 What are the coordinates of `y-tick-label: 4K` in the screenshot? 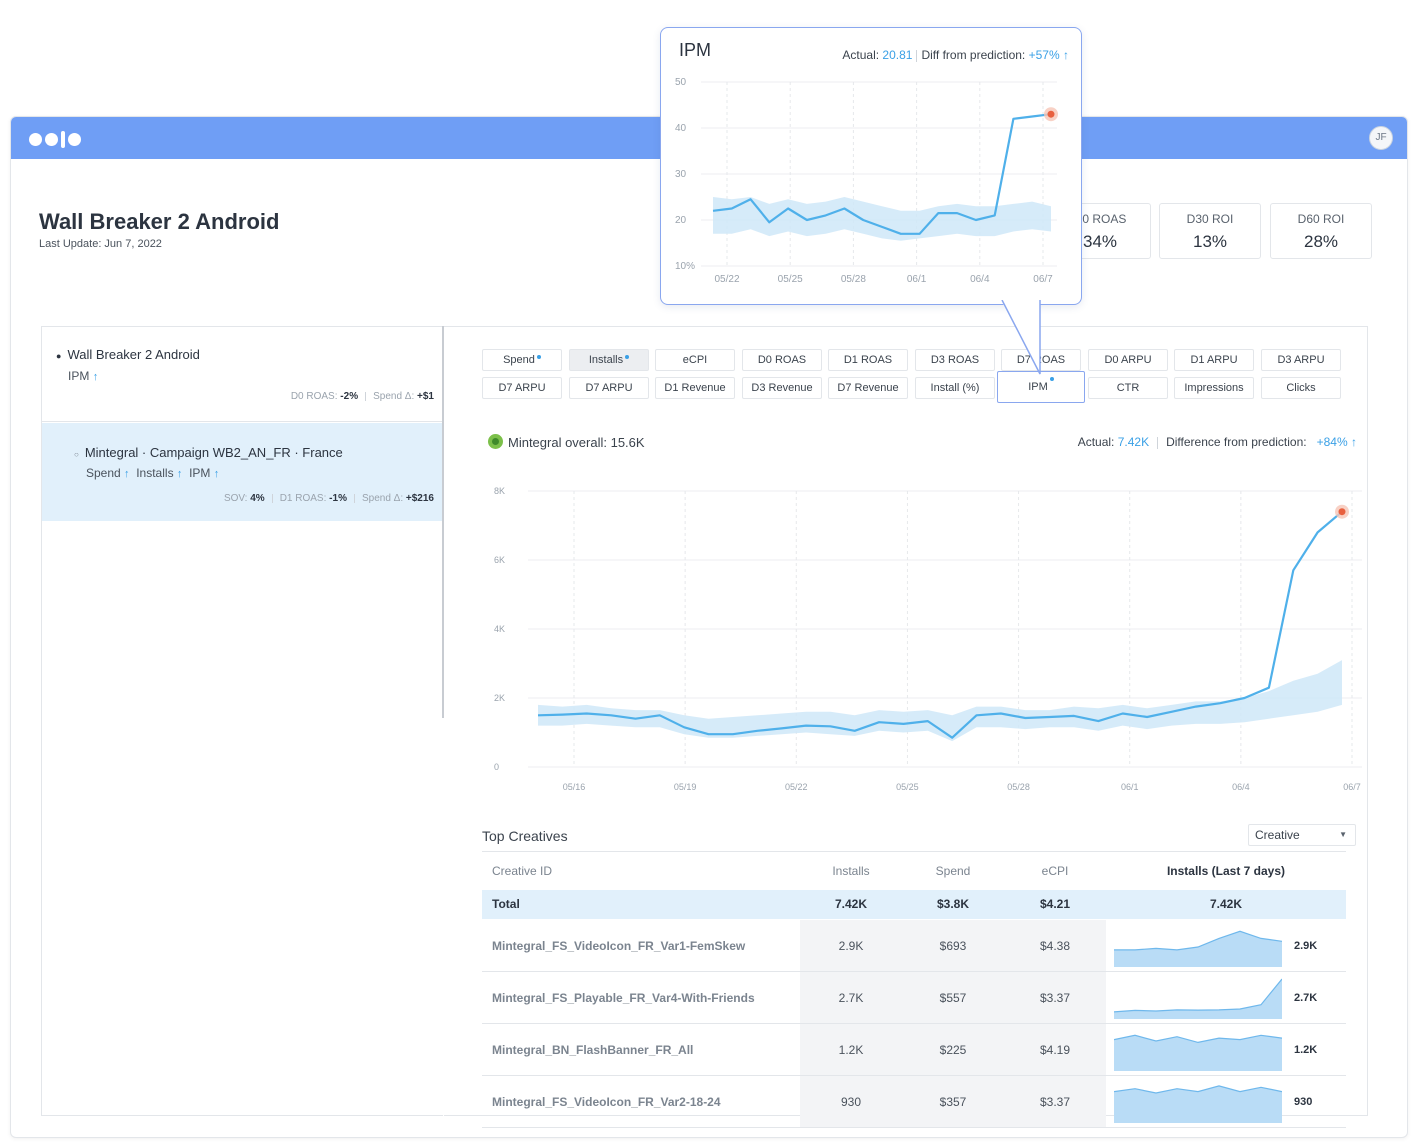 It's located at (499, 629).